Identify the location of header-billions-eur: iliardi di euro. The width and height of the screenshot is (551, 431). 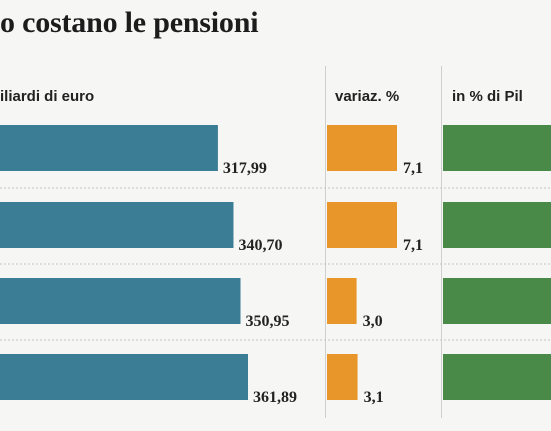
(47, 96).